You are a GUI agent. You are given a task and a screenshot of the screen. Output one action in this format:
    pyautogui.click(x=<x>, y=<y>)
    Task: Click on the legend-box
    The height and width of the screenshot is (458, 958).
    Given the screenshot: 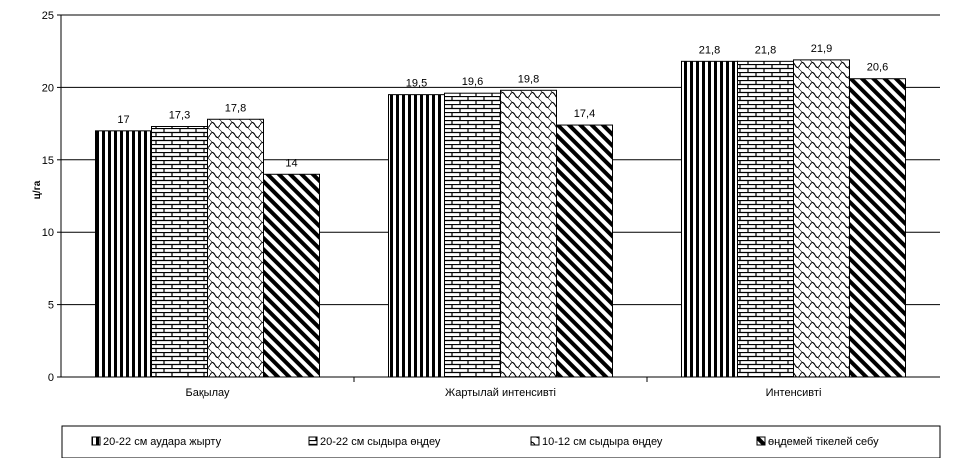 What is the action you would take?
    pyautogui.click(x=501, y=441)
    